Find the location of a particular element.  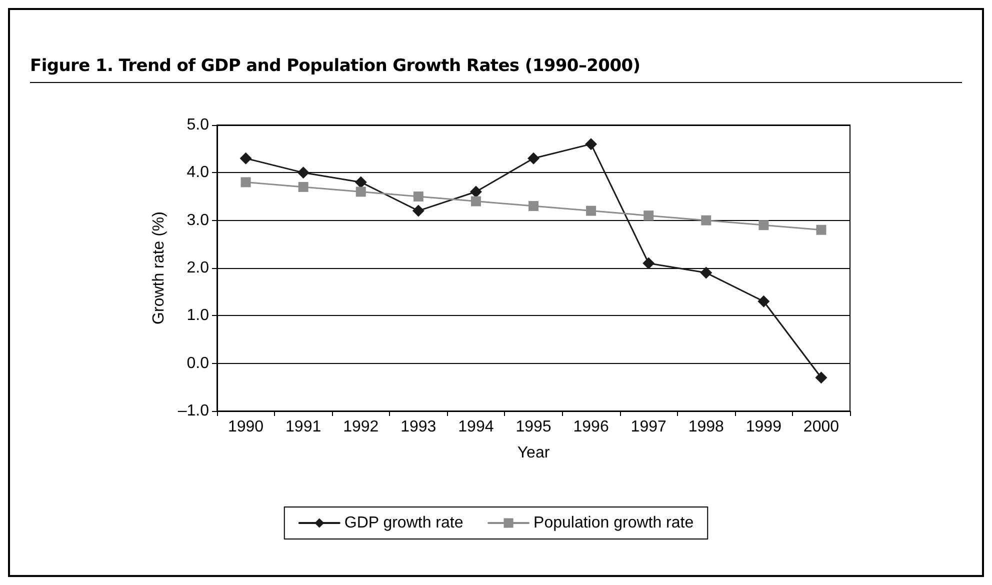

x-tick-label: 1993 is located at coordinates (418, 427).